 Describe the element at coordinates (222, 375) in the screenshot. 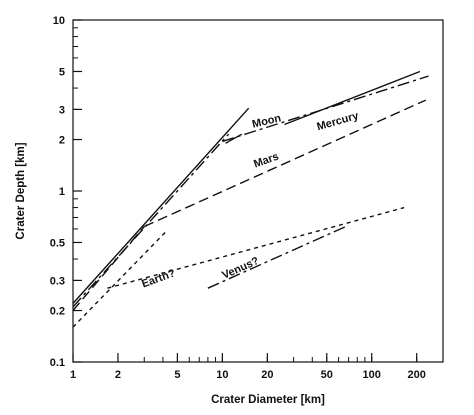

I see `x-tick-label: 10` at that location.